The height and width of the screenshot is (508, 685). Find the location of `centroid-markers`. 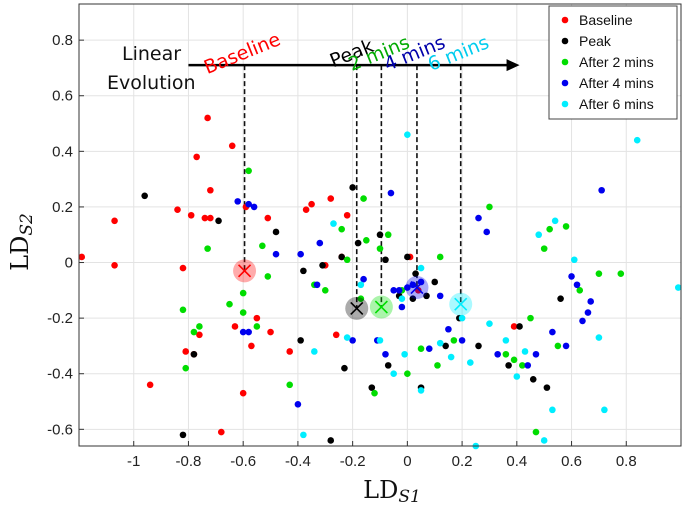

centroid-markers is located at coordinates (353, 289).